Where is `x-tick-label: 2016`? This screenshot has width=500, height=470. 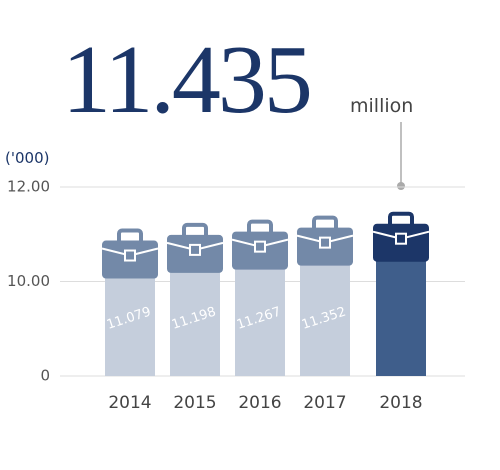 x-tick-label: 2016 is located at coordinates (259, 403).